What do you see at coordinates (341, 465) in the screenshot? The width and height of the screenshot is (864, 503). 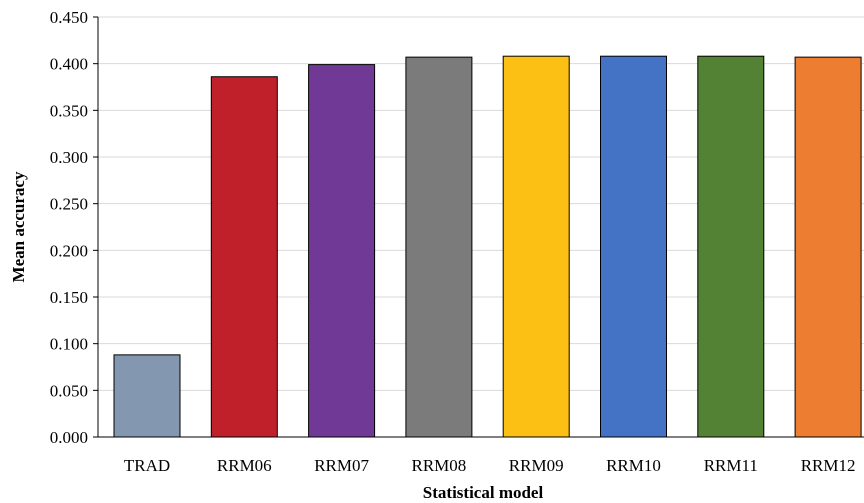 I see `x-tick-label: RRM07` at bounding box center [341, 465].